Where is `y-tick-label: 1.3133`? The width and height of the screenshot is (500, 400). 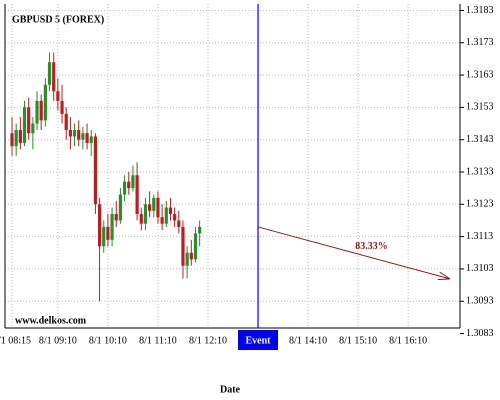 y-tick-label: 1.3133 is located at coordinates (480, 171).